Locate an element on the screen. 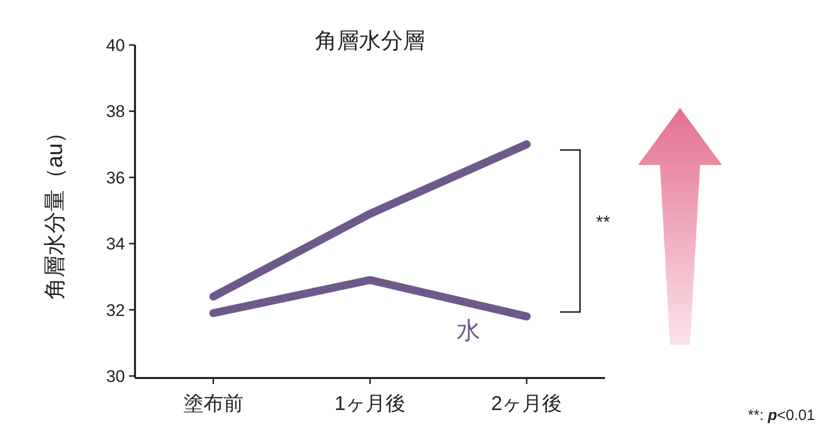 The height and width of the screenshot is (440, 827). x-tick-label: 1ヶ月後 is located at coordinates (370, 404).